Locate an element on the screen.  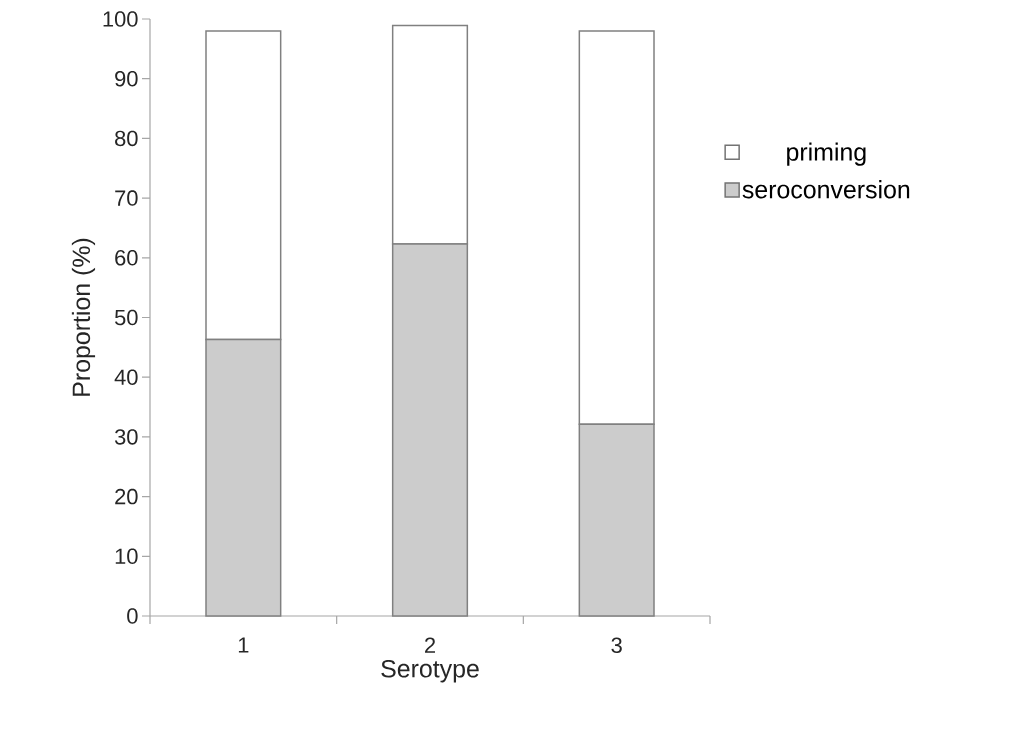
y-tick-label: 30 is located at coordinates (126, 437).